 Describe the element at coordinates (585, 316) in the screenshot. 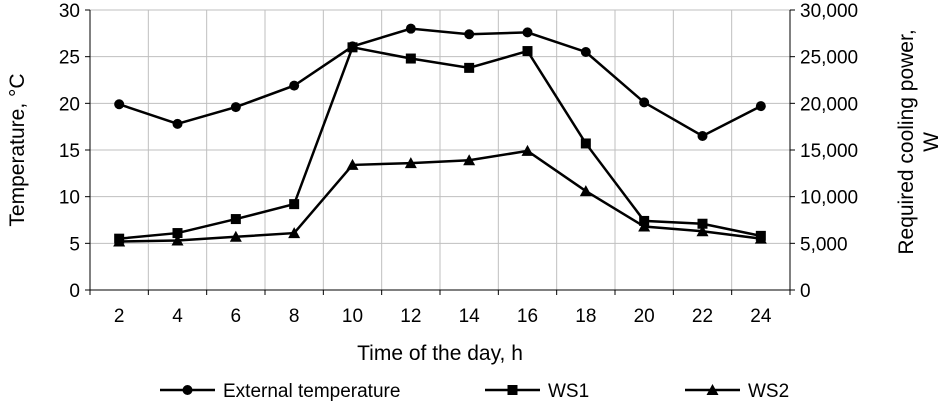

I see `x-tick-label: 18` at that location.